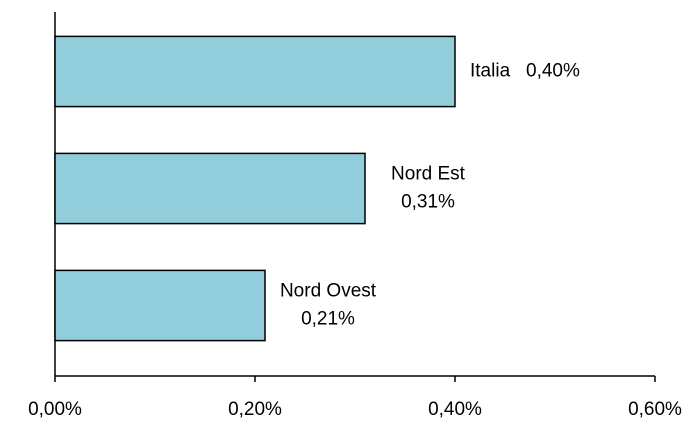 This screenshot has height=427, width=693. Describe the element at coordinates (55, 409) in the screenshot. I see `x-tick-label: 0,00%` at that location.